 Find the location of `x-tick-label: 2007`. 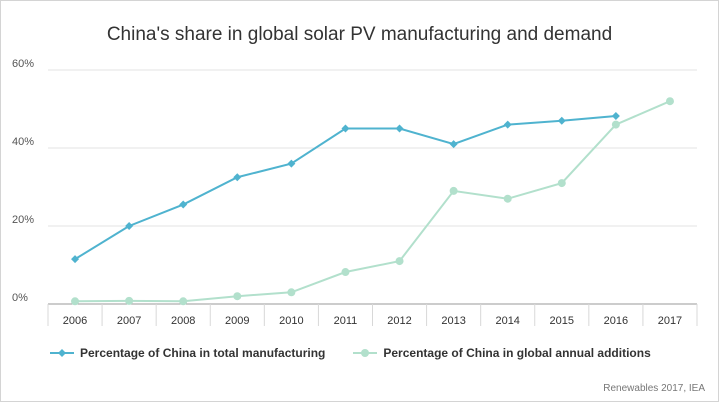

x-tick-label: 2007 is located at coordinates (129, 321).